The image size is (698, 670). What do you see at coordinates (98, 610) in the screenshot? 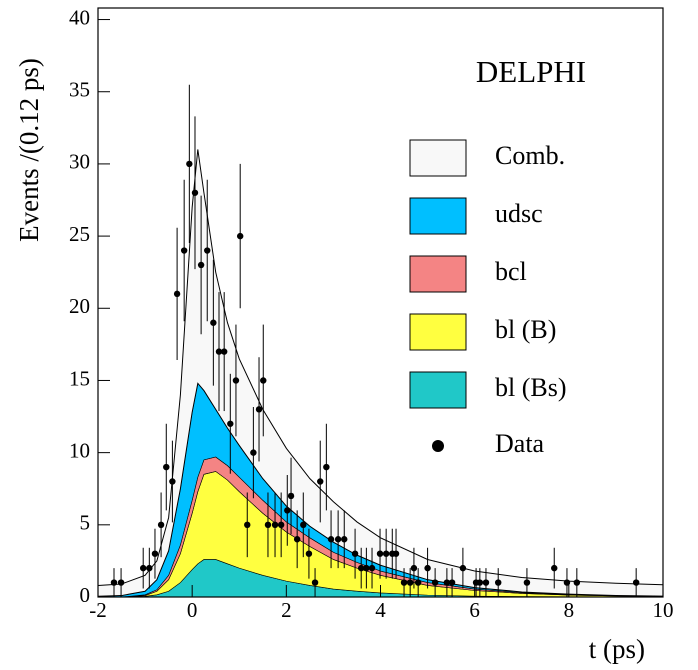
I see `x-tick-label: -2` at bounding box center [98, 610].